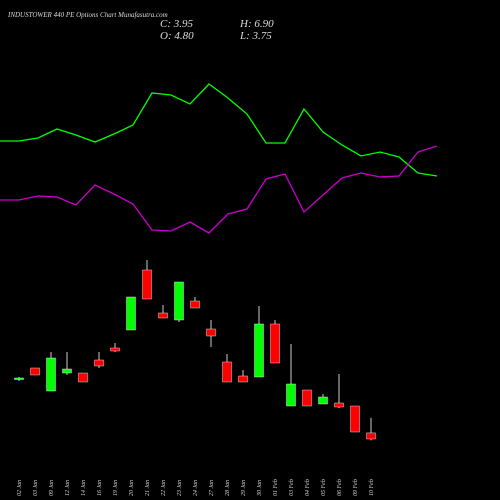 Image resolution: width=500 pixels, height=500 pixels. What do you see at coordinates (340, 487) in the screenshot?
I see `x-tick-label: 06 Feb` at bounding box center [340, 487].